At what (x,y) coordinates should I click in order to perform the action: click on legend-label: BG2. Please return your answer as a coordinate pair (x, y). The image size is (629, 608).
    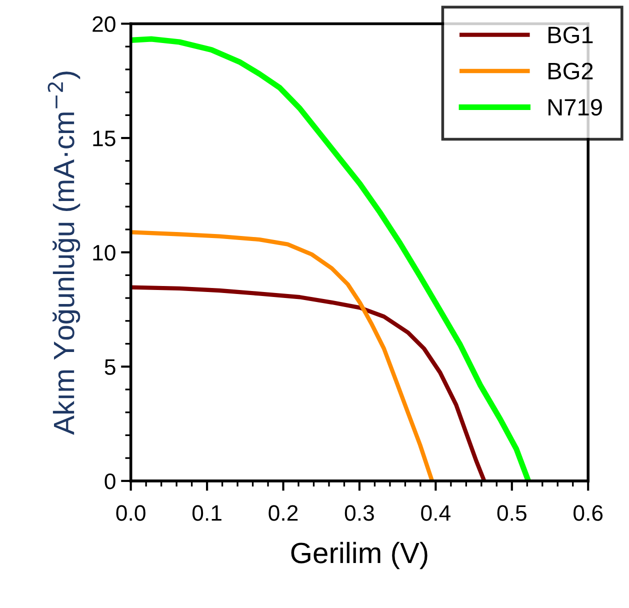
    Looking at the image, I should click on (570, 71).